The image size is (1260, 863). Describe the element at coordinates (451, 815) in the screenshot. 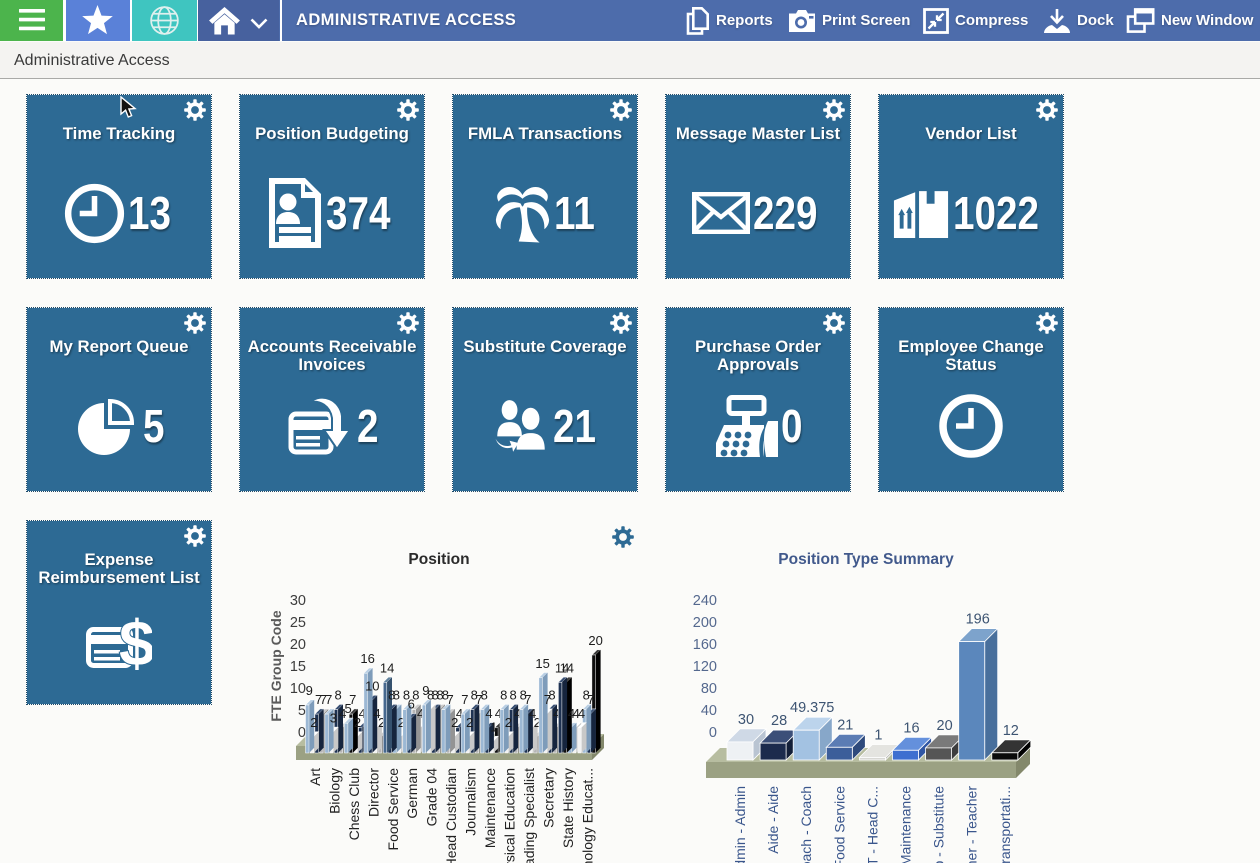

I see `svg-text: Head Custodian` at that location.